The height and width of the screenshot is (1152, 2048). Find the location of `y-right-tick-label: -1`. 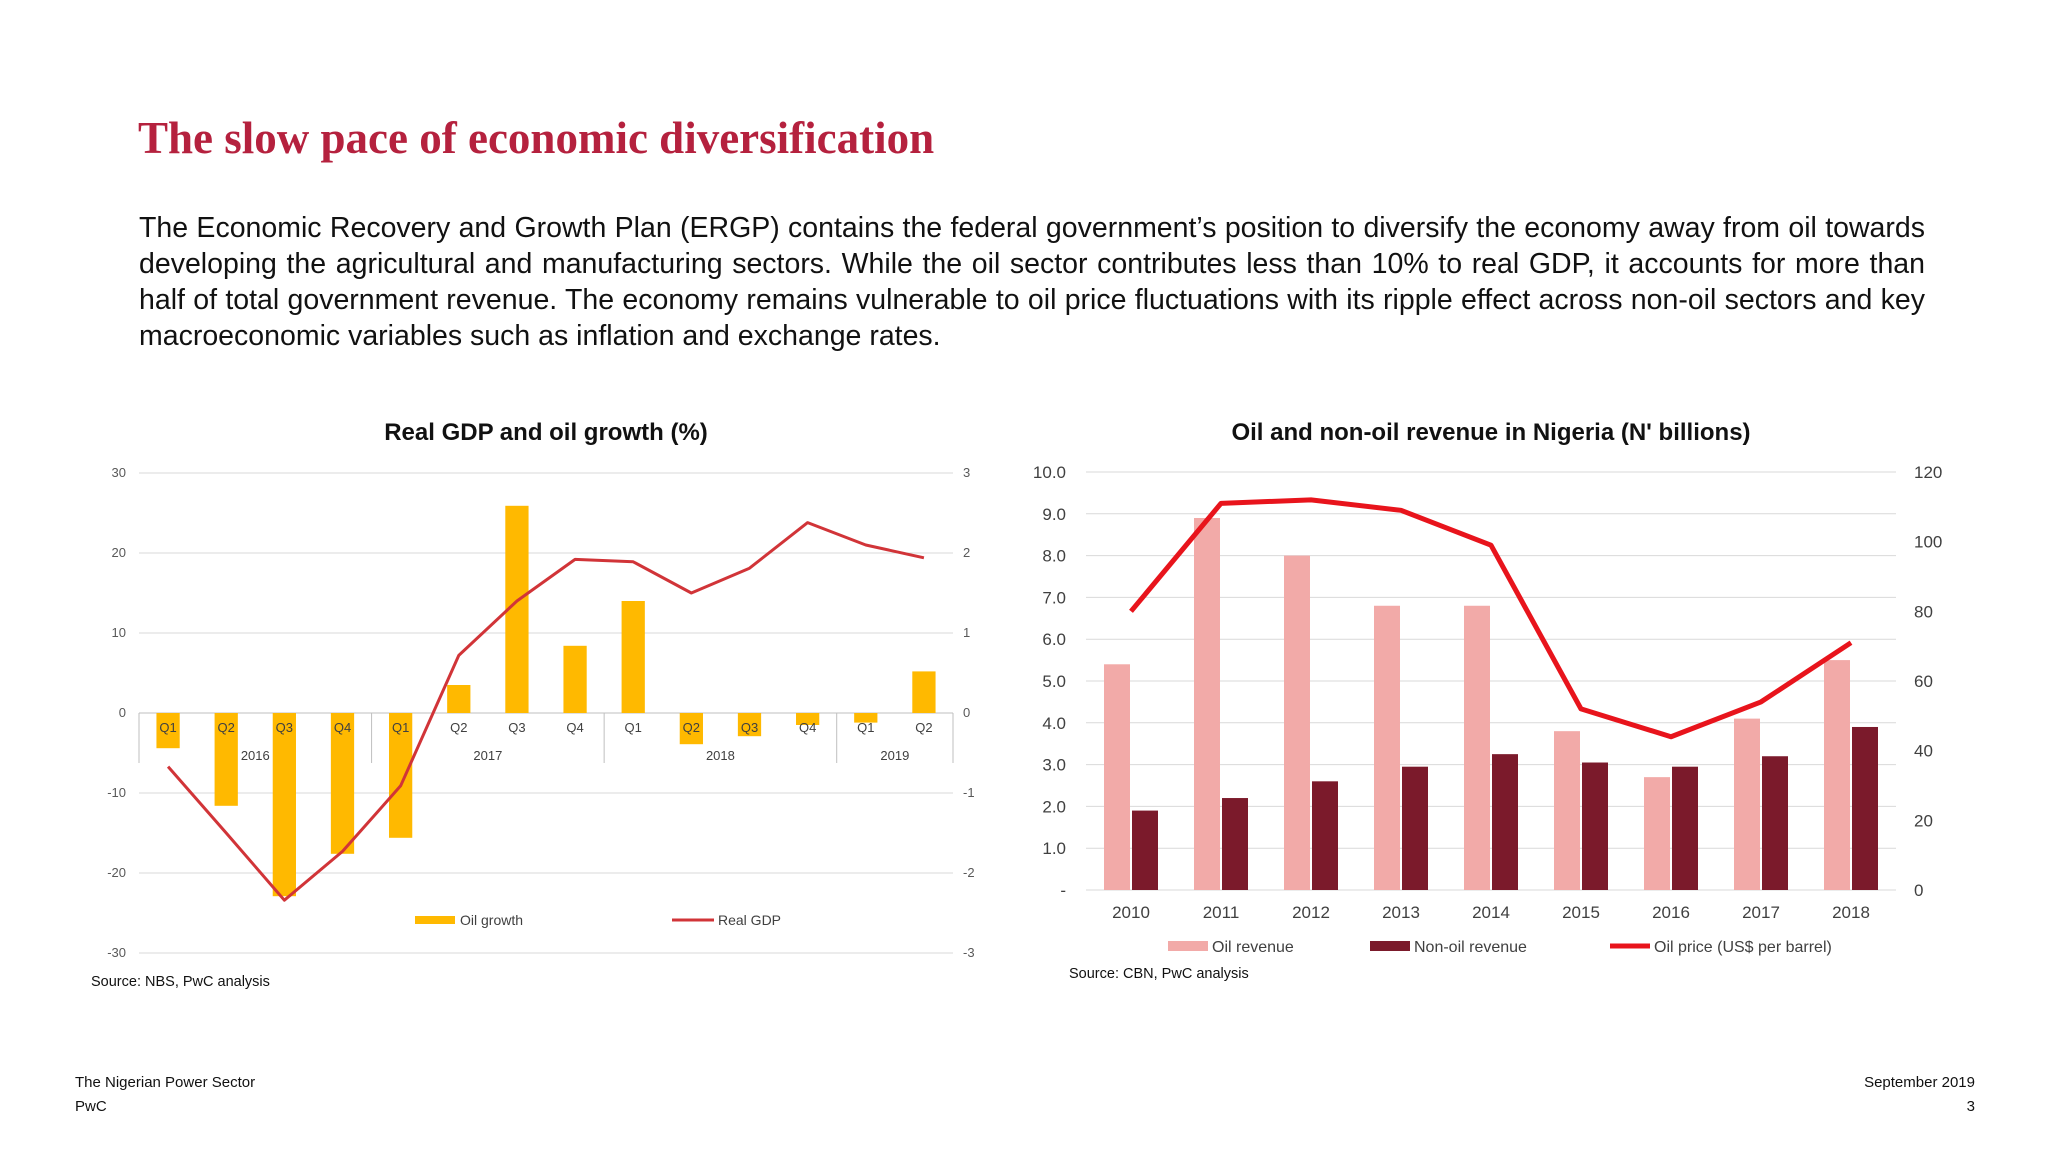

y-right-tick-label: -1 is located at coordinates (969, 792).